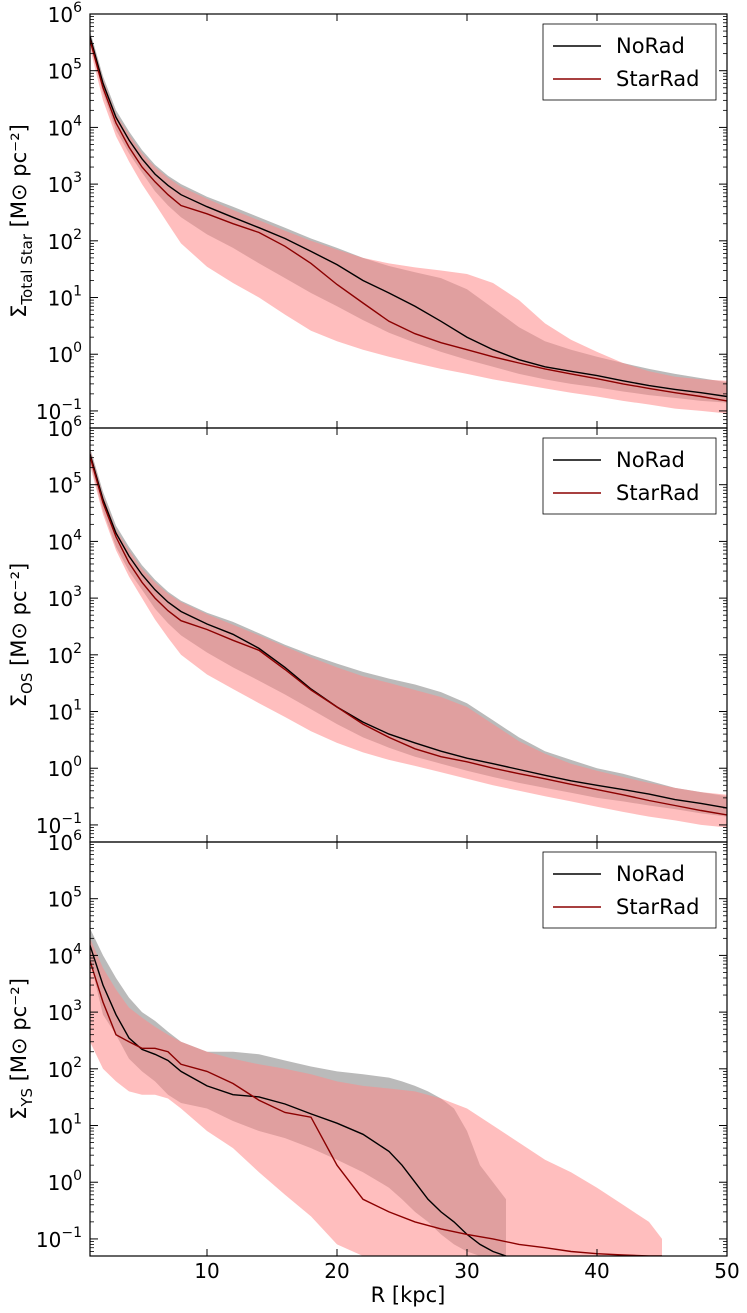 The height and width of the screenshot is (1313, 747). What do you see at coordinates (27, 269) in the screenshot?
I see `y-axis-label-subscript: Total Star` at bounding box center [27, 269].